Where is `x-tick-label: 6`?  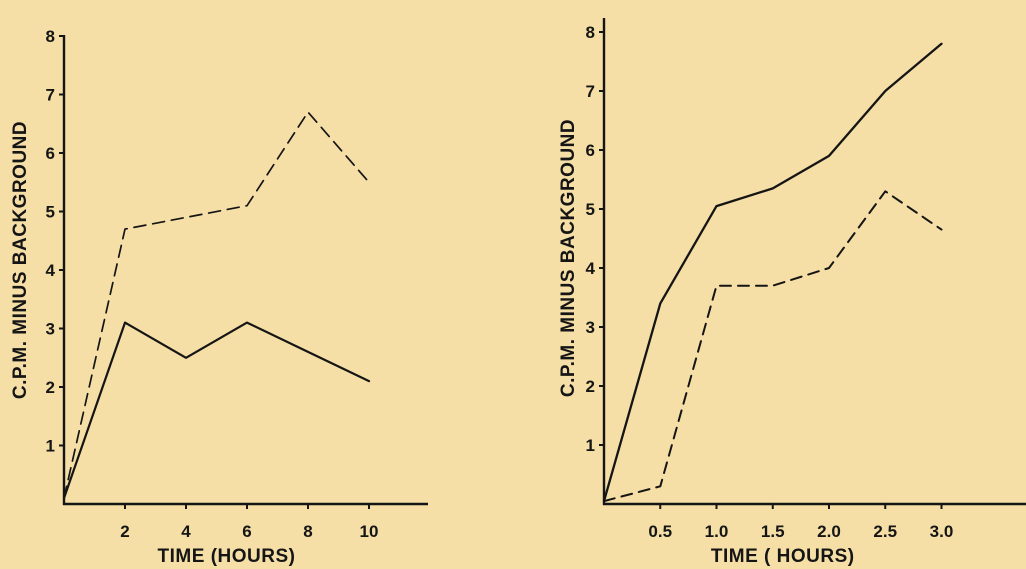
x-tick-label: 6 is located at coordinates (246, 531).